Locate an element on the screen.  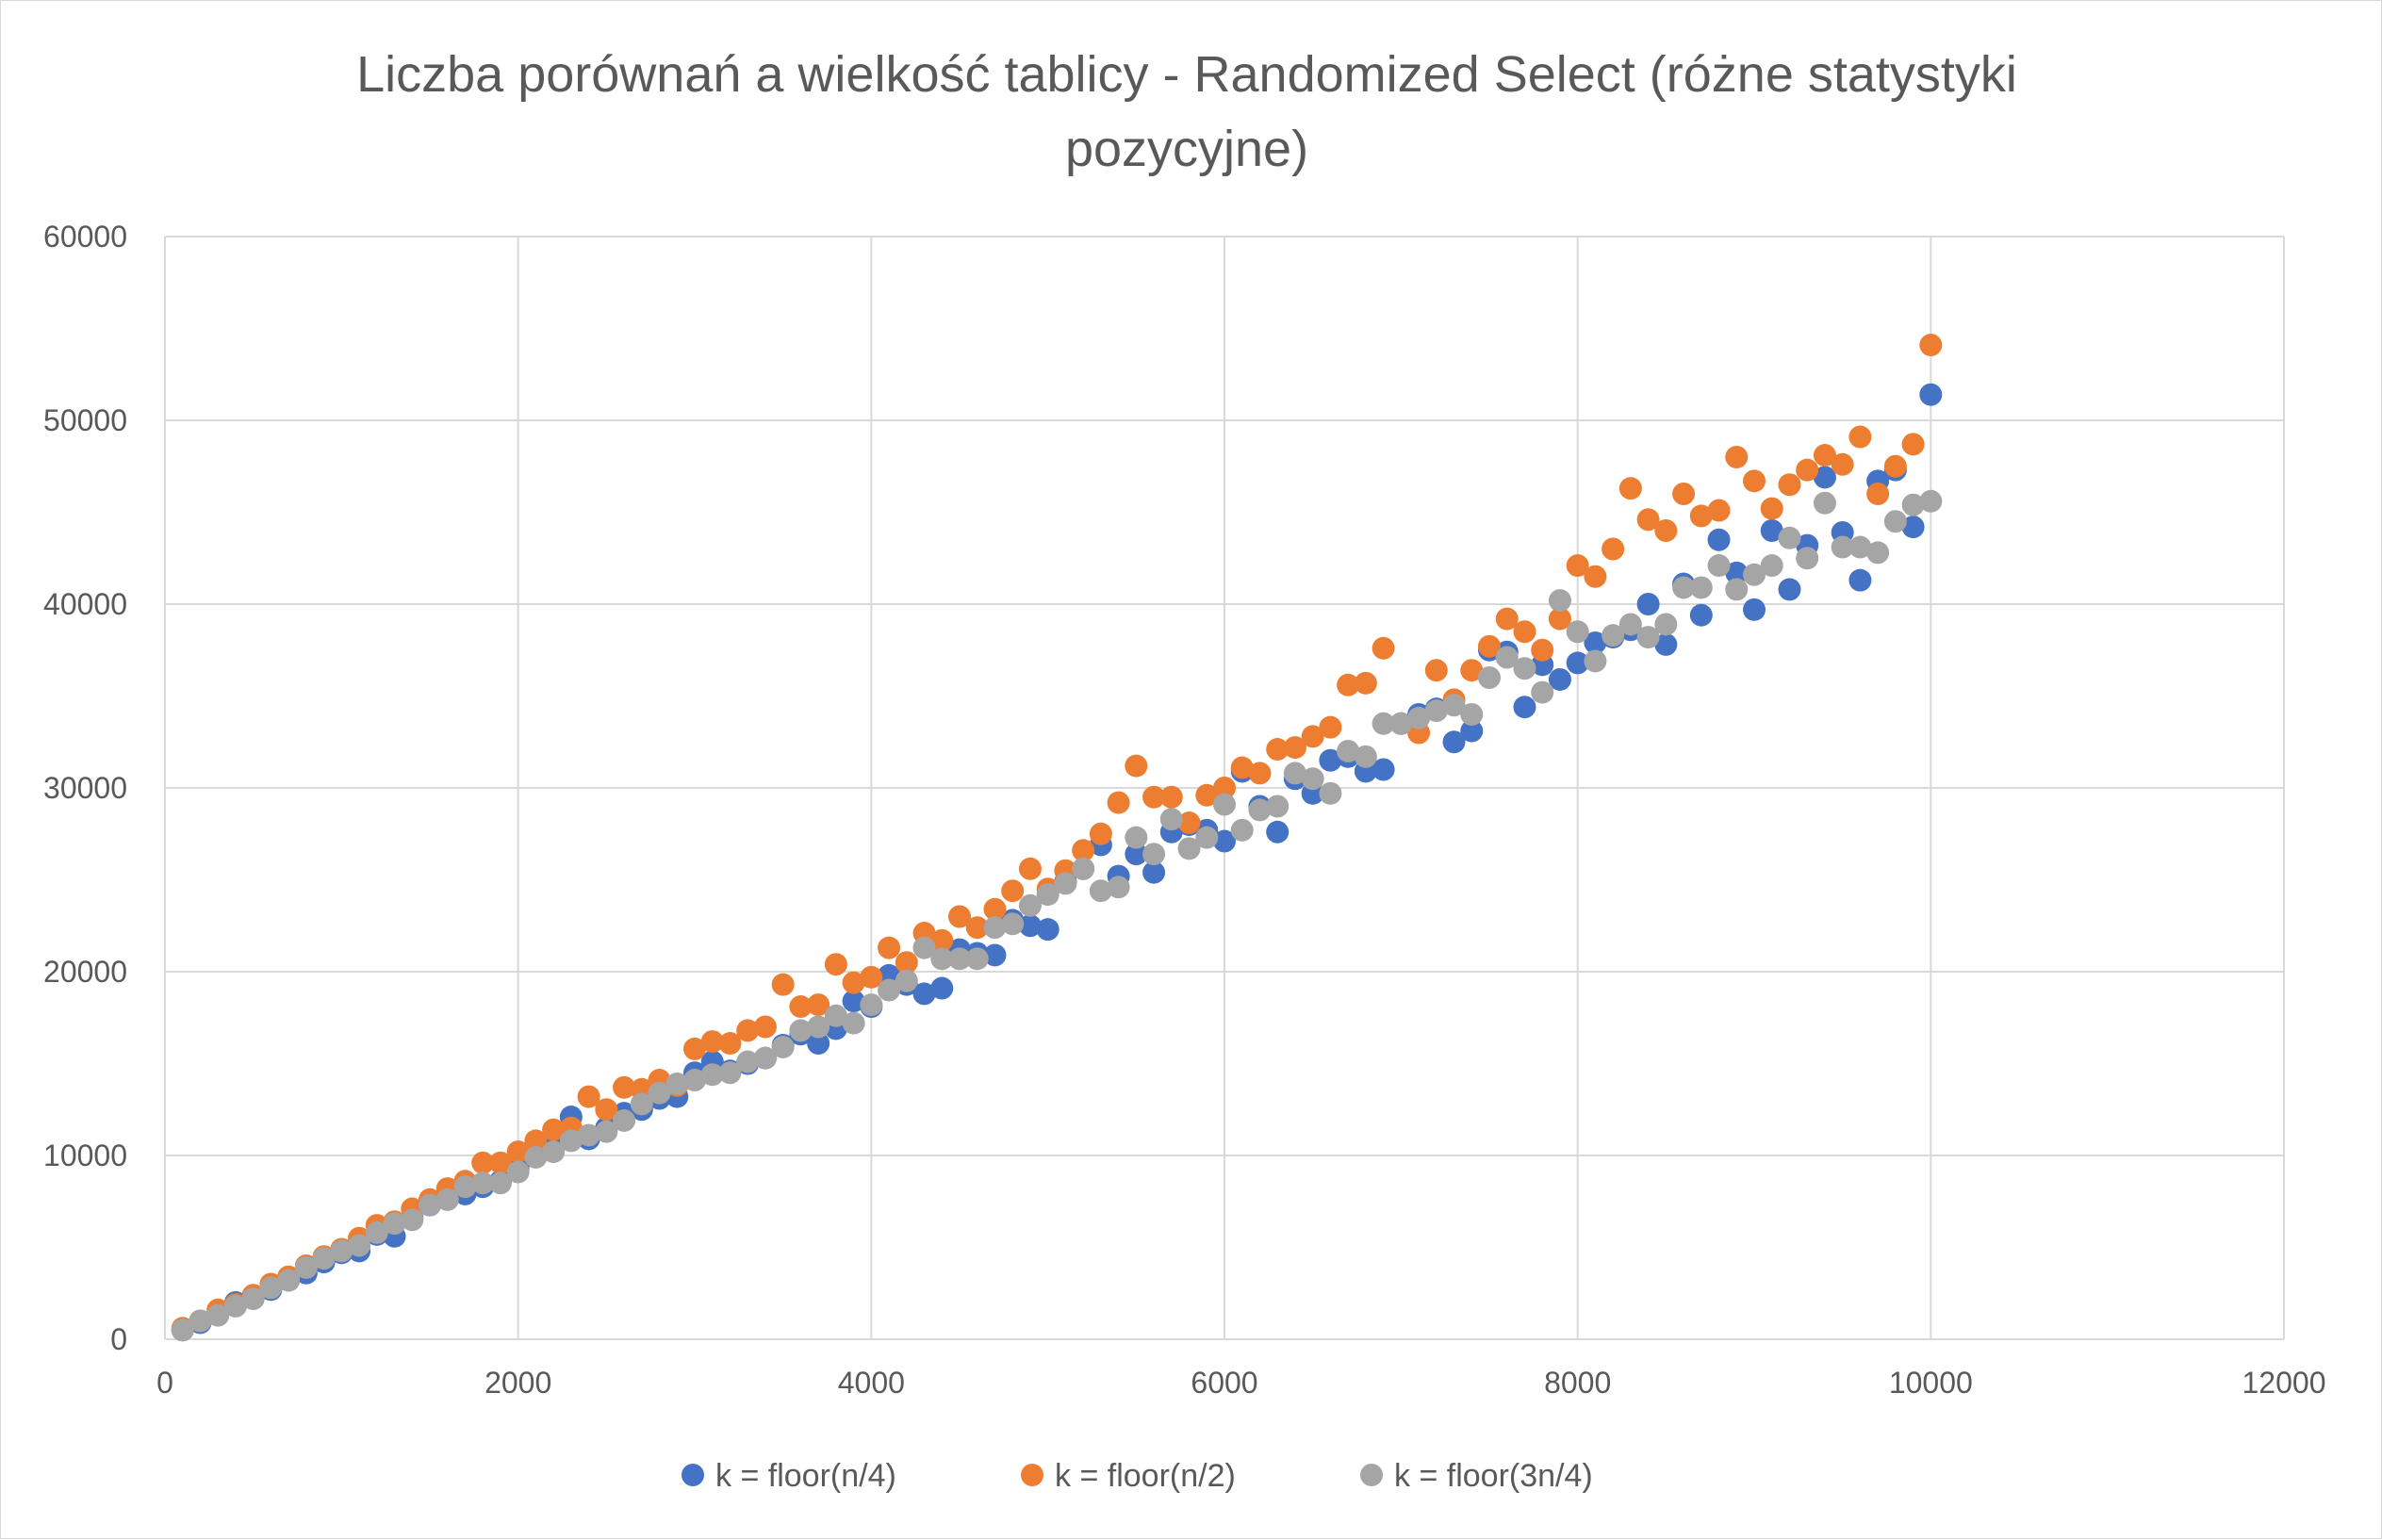
y-tick-label: 50000 is located at coordinates (85, 420).